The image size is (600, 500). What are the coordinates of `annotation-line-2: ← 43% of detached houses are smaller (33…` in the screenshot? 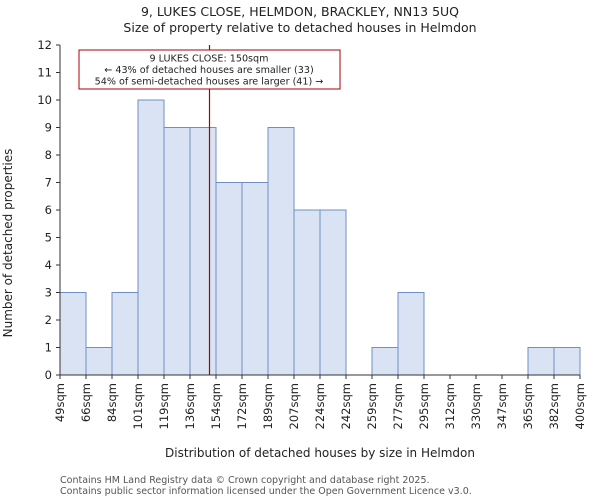 It's located at (208, 70).